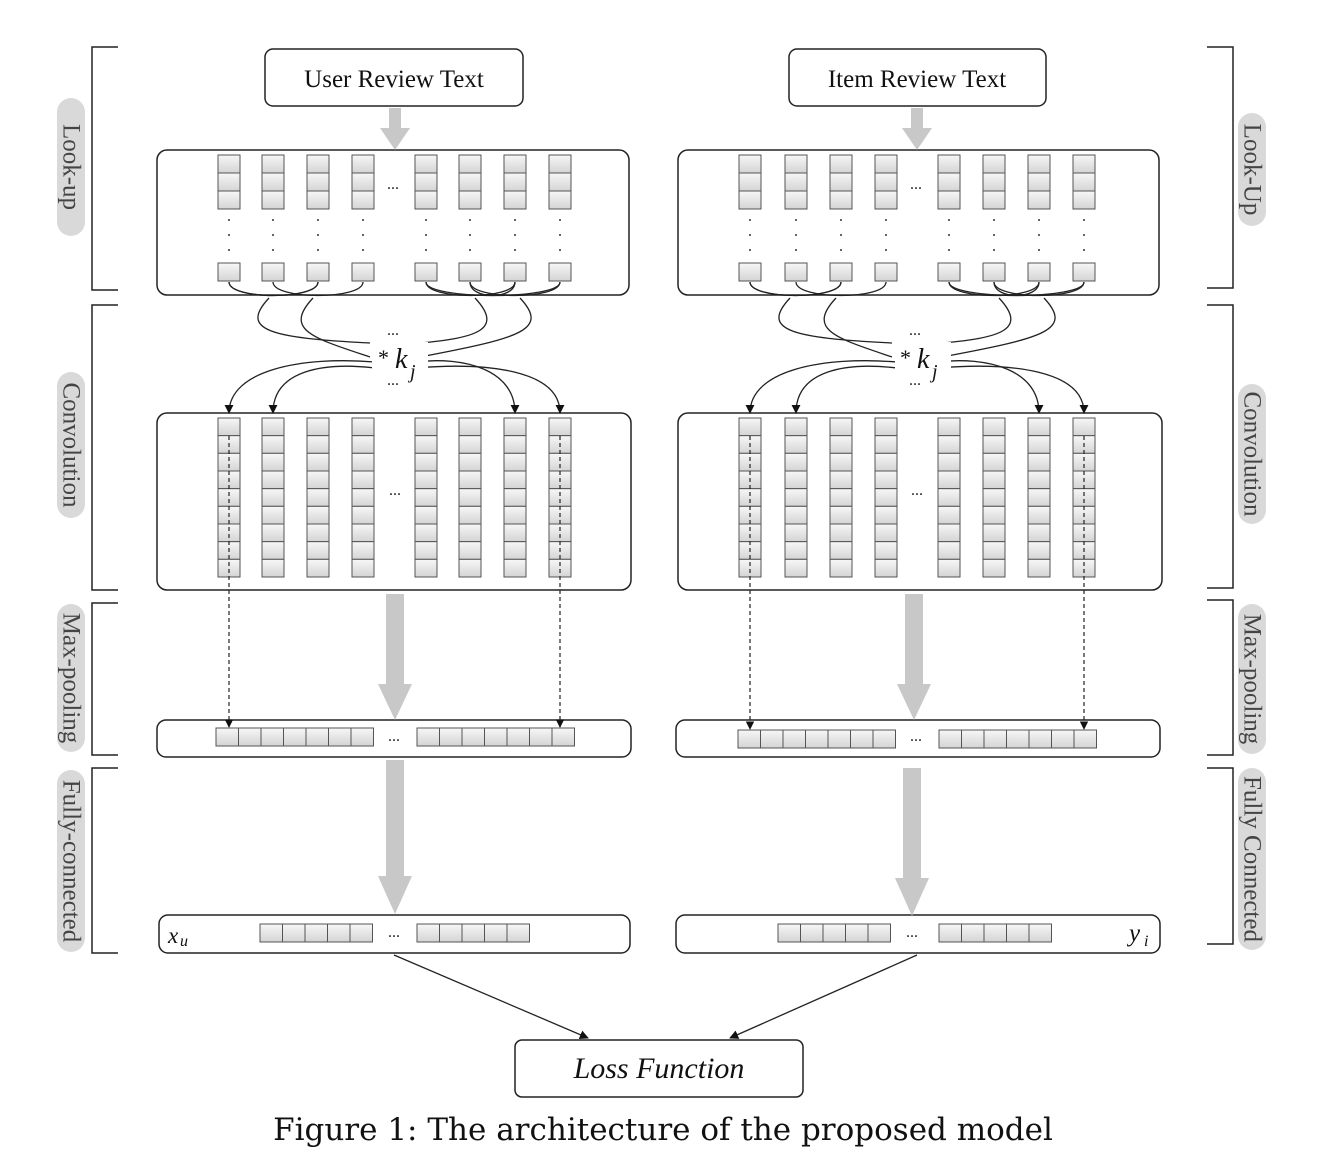 The width and height of the screenshot is (1326, 1176). Describe the element at coordinates (104, 679) in the screenshot. I see `bracket-maxpool-left` at that location.